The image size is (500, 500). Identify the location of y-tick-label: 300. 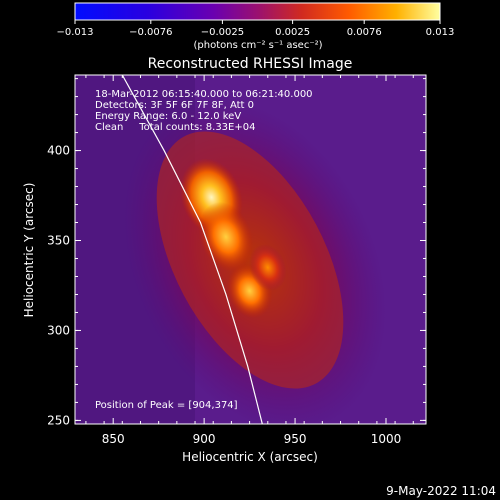
(58, 330).